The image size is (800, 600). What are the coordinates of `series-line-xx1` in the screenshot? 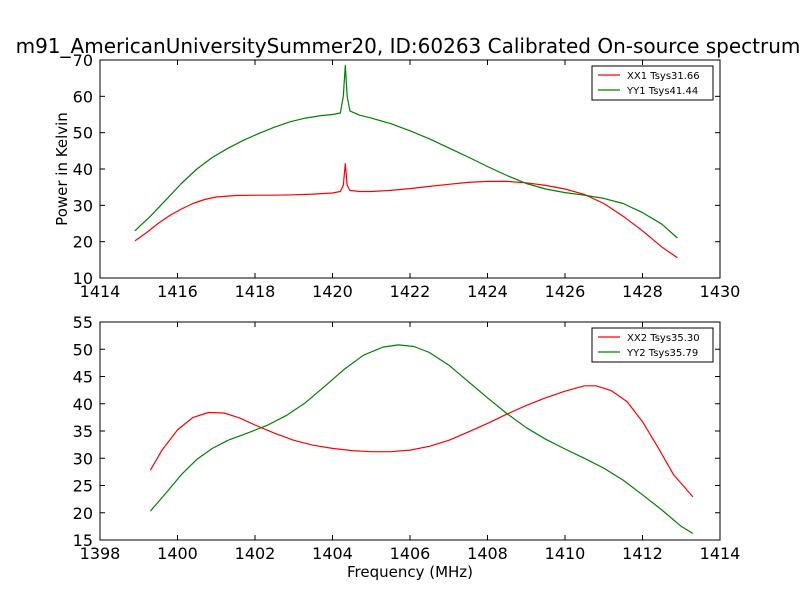 It's located at (406, 211).